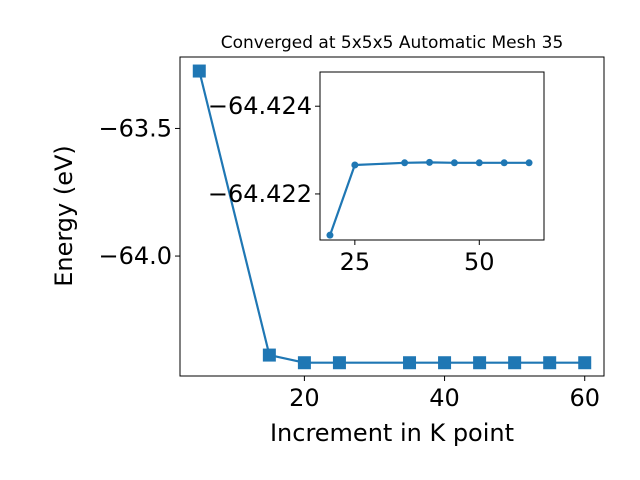 The image size is (640, 480). I want to click on inset-x-tick-label: 25, so click(355, 262).